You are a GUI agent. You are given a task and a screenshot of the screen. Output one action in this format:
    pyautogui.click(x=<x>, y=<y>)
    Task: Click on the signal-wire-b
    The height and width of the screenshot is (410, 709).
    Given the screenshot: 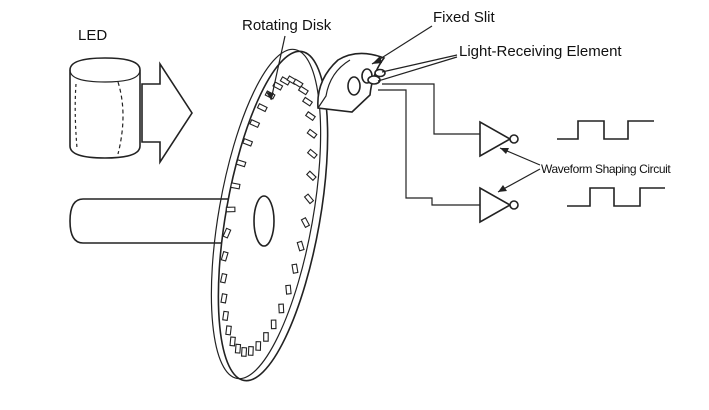 What is the action you would take?
    pyautogui.click(x=429, y=147)
    